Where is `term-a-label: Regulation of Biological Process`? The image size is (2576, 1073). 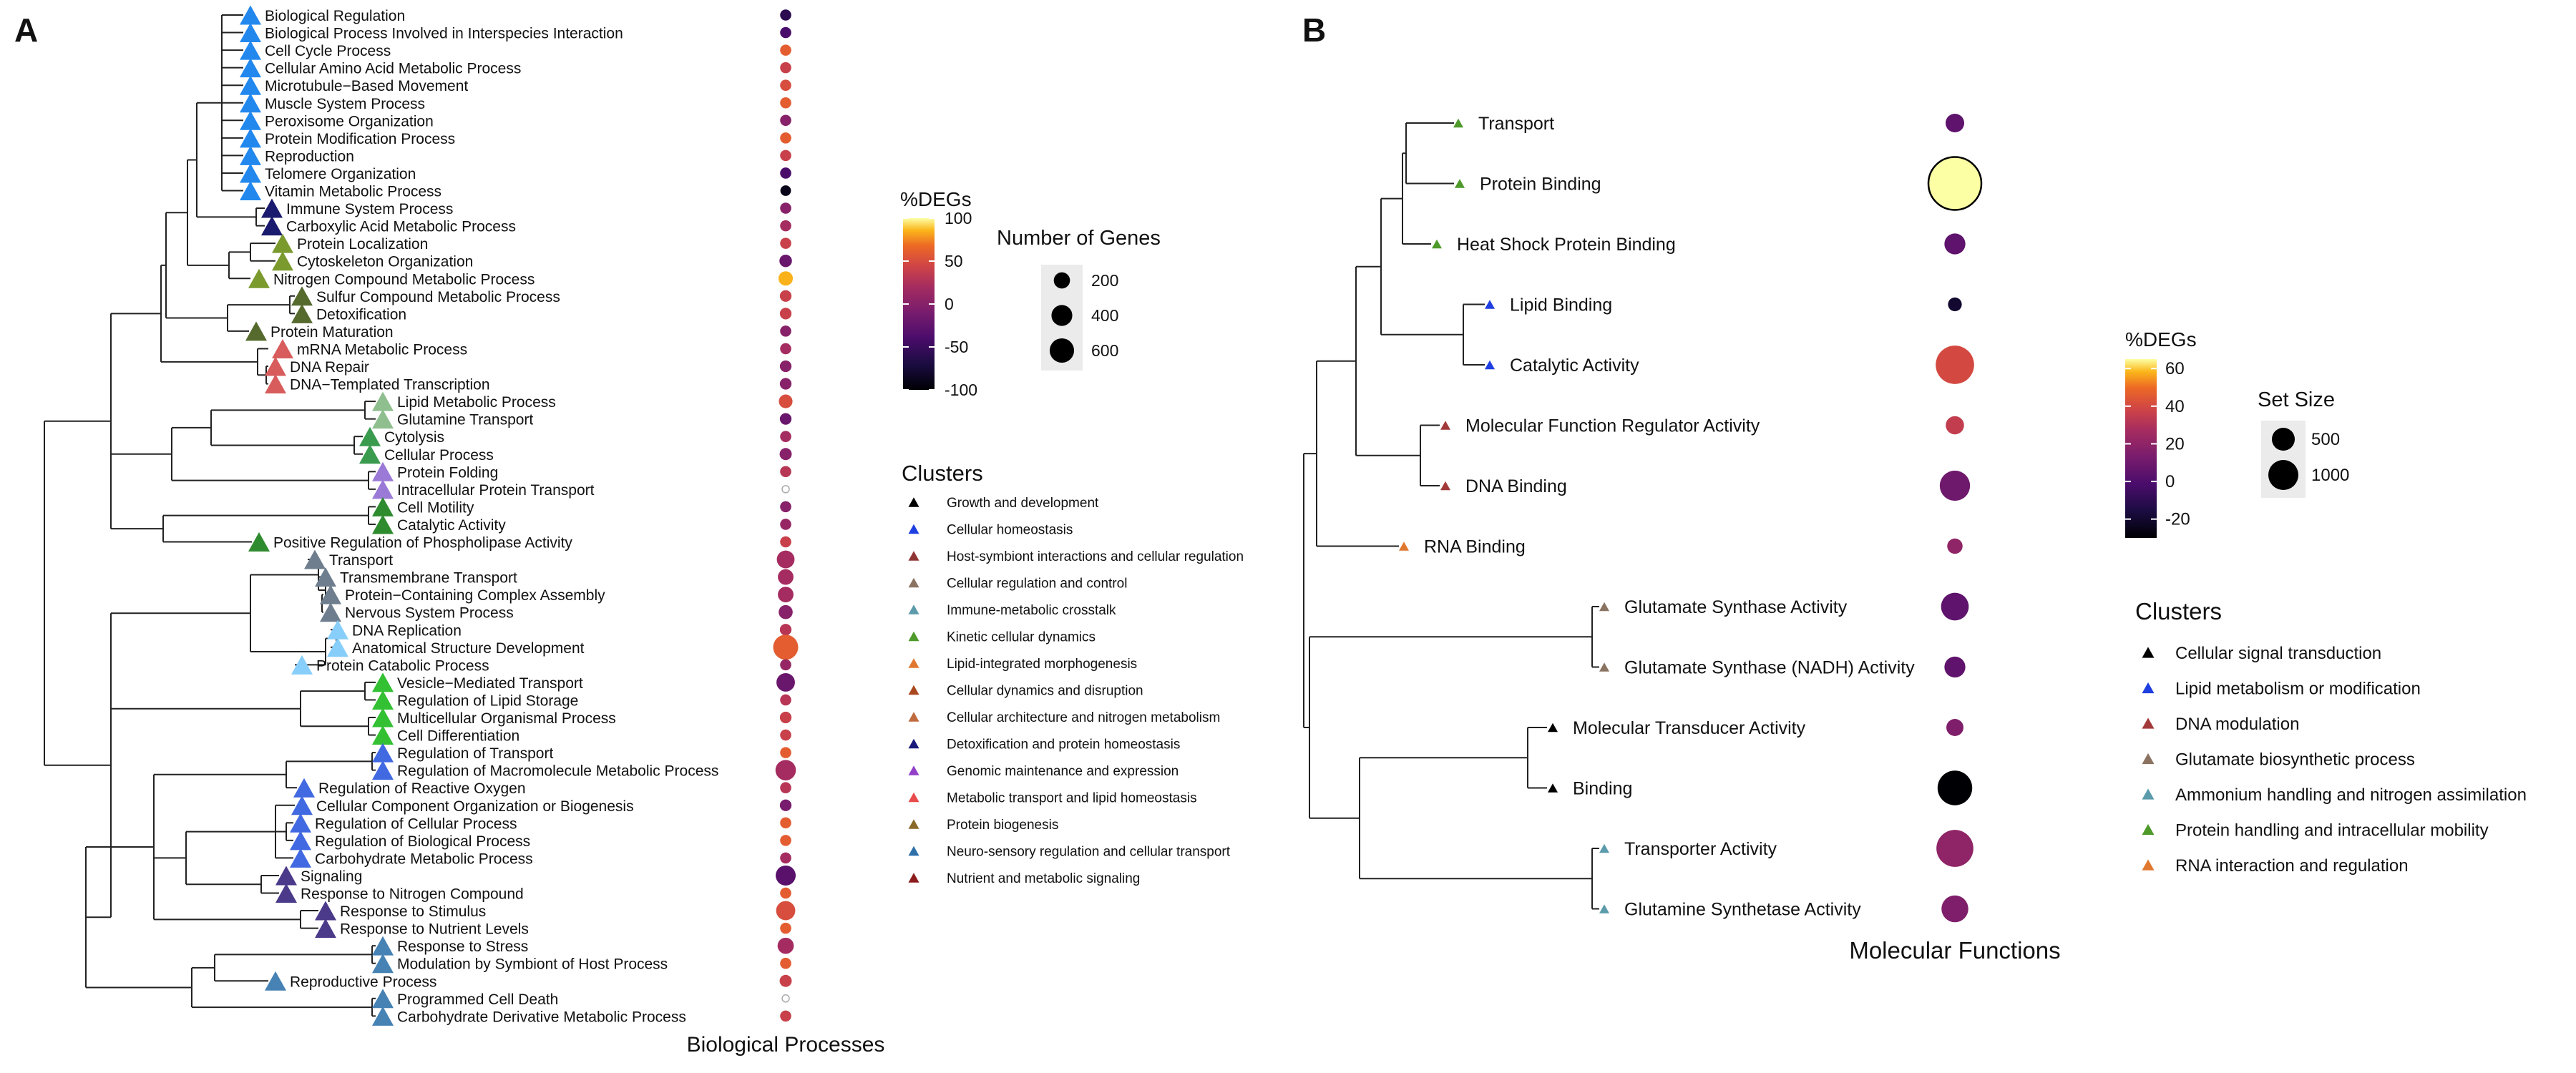 term-a-label: Regulation of Biological Process is located at coordinates (422, 841).